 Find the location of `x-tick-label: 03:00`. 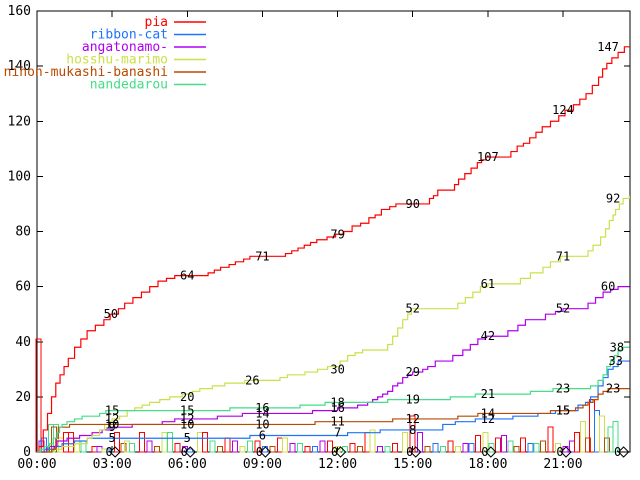

x-tick-label: 03:00 is located at coordinates (112, 464).